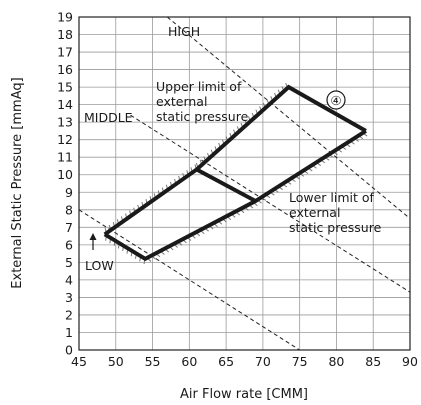  What do you see at coordinates (65, 34) in the screenshot?
I see `y-tick-label: 18` at bounding box center [65, 34].